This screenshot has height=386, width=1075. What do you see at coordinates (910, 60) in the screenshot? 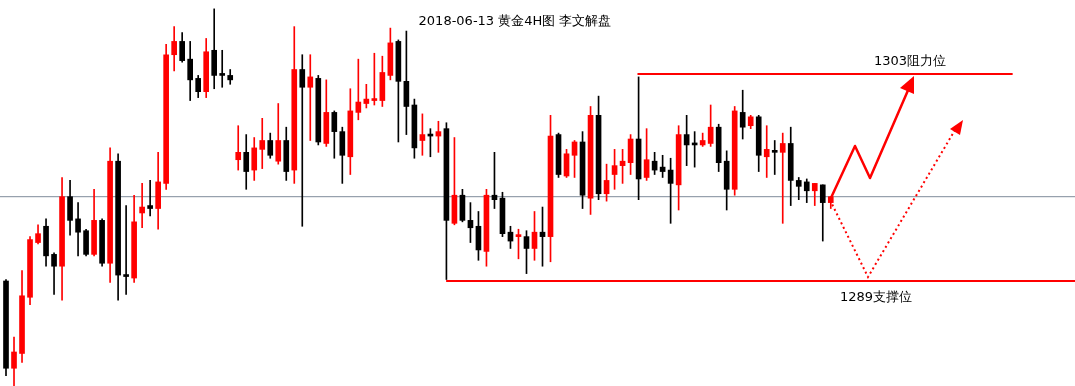
I see `ref-line-label: 1303阻力位` at bounding box center [910, 60].